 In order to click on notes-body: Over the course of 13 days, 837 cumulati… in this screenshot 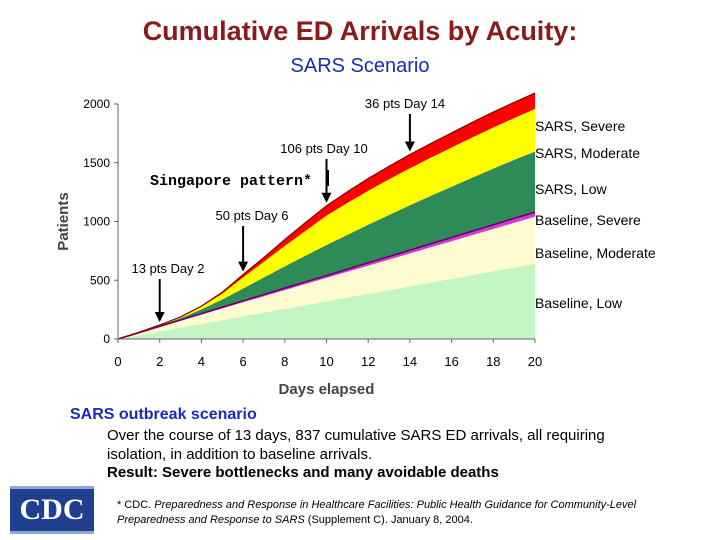, I will do `click(356, 445)`.